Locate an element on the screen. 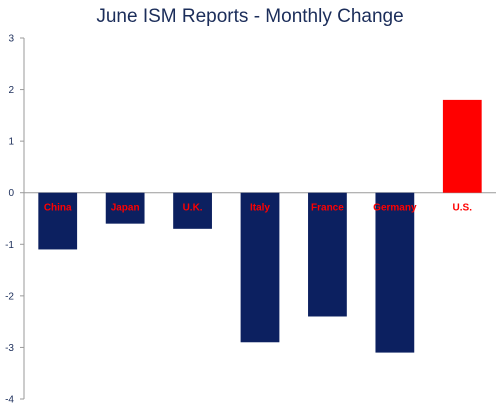  bar-japan is located at coordinates (125, 208).